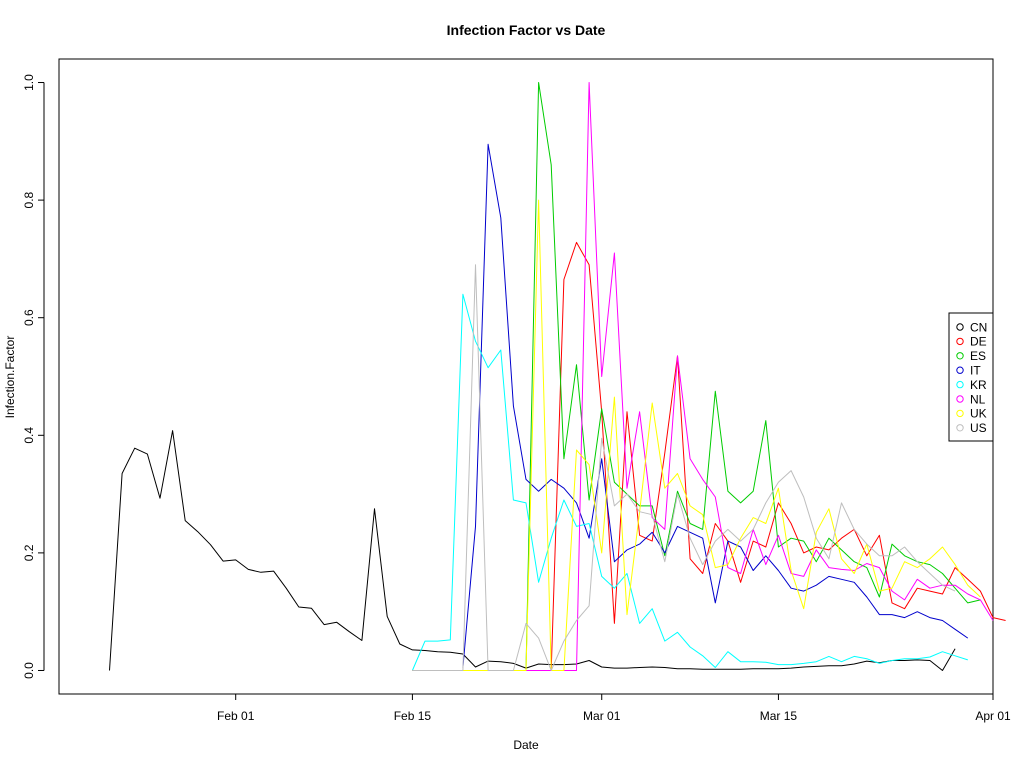 The height and width of the screenshot is (768, 1024). What do you see at coordinates (978, 414) in the screenshot?
I see `legend-label-uk: UK` at bounding box center [978, 414].